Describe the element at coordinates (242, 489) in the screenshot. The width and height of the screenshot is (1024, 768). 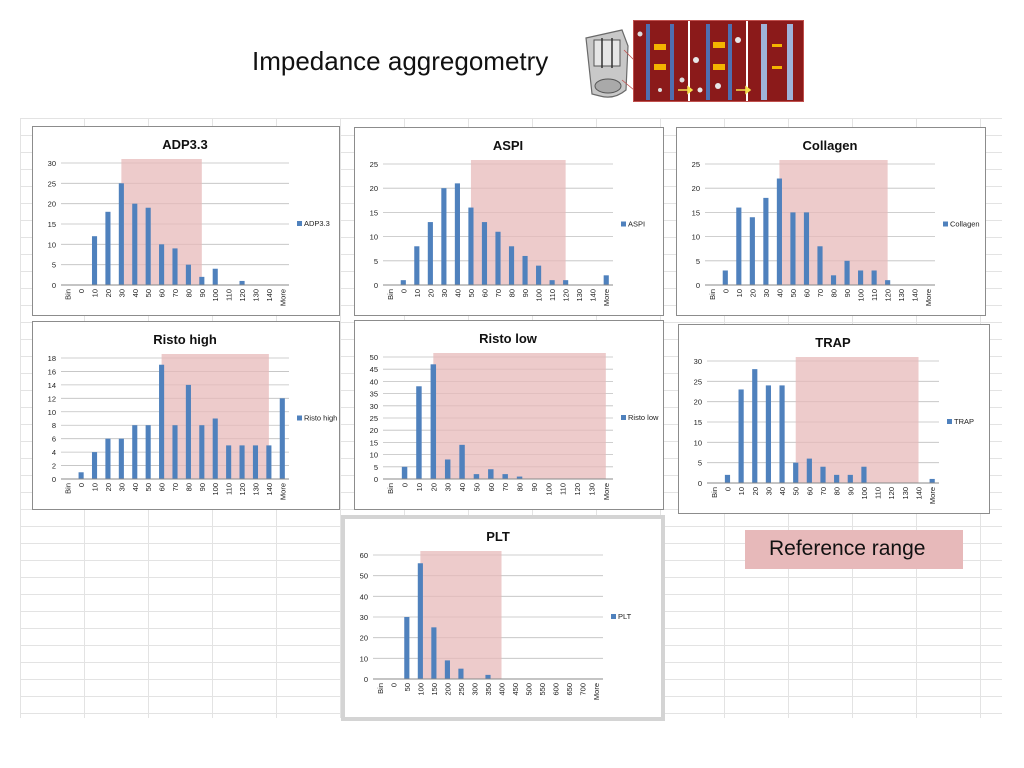
I see `chart-3-xtick-label: 120` at that location.